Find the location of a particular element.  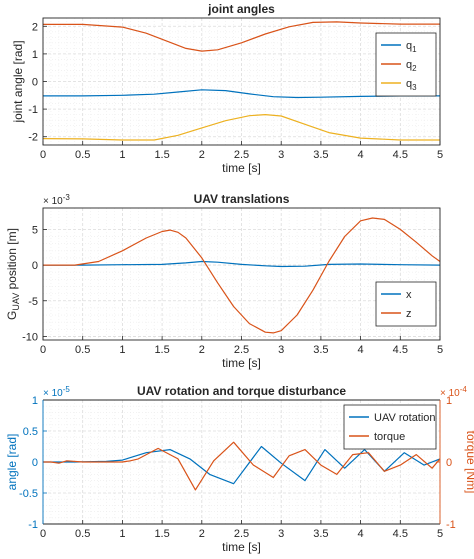

y-tick-label: 2 is located at coordinates (35, 27).